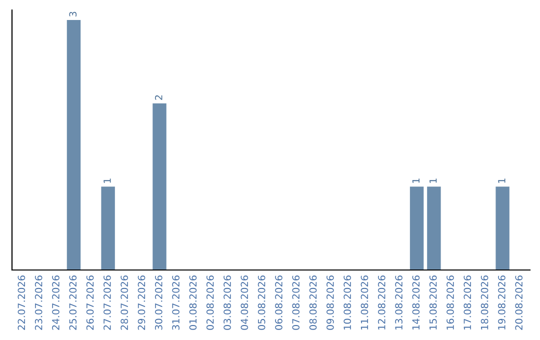 This screenshot has width=540, height=340. I want to click on x-tick-label: 22.07.2026, so click(22, 302).